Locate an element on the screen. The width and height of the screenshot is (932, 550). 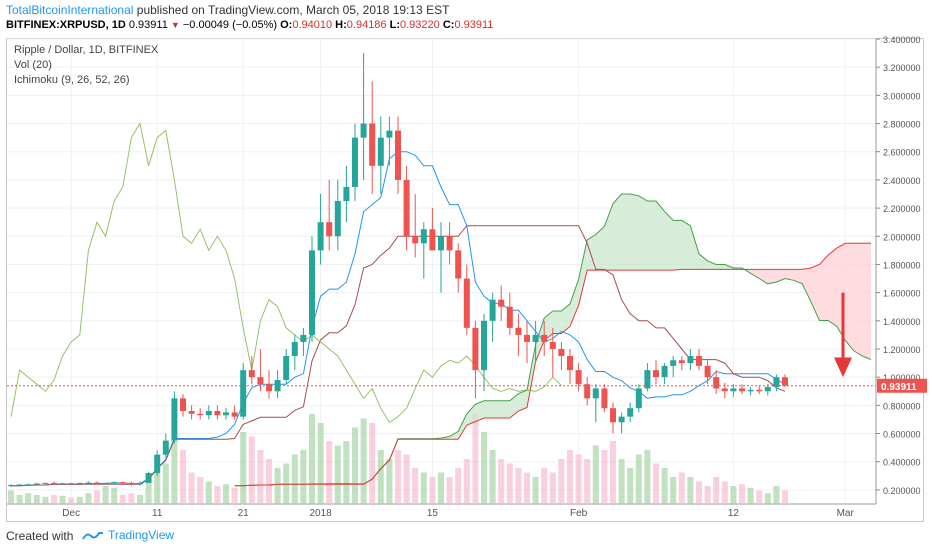
y-tick-label: 1.800000 is located at coordinates (902, 265).